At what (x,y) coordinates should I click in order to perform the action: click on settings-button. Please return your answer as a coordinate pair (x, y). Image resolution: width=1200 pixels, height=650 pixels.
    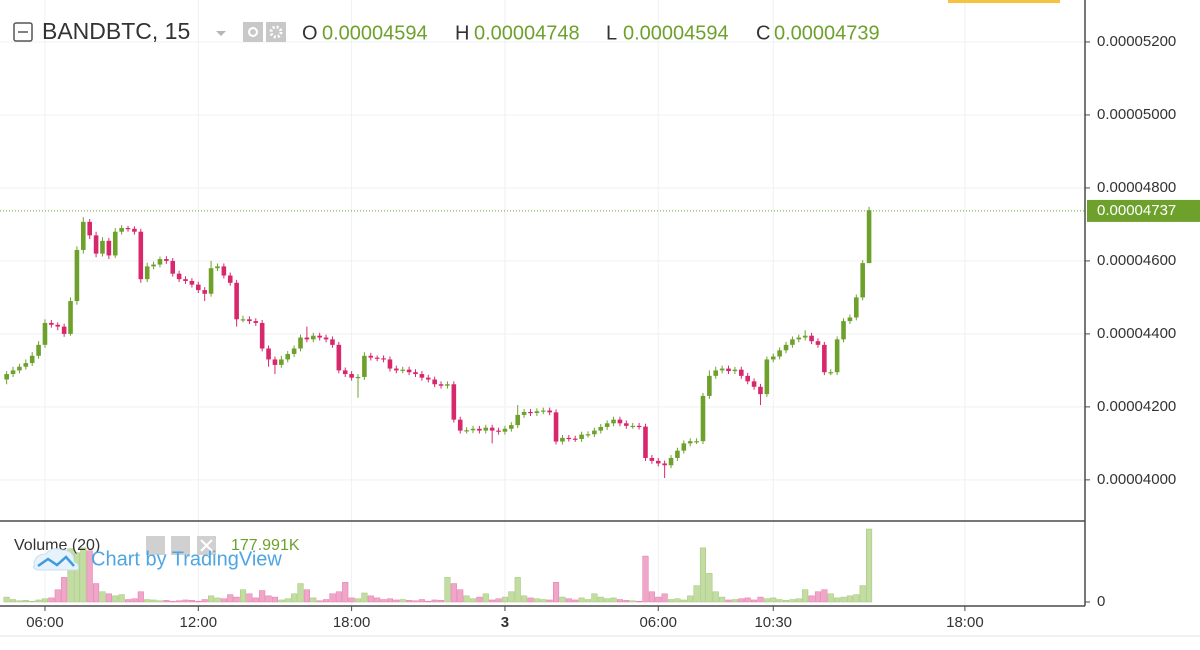
    Looking at the image, I should click on (276, 32).